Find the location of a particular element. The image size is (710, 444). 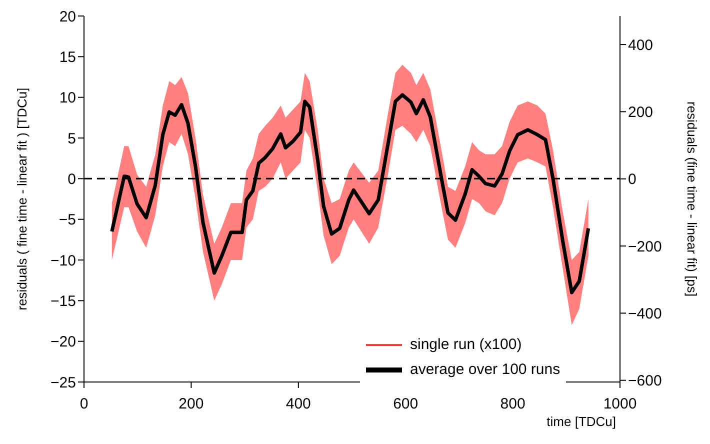

y-tick-label: −10 is located at coordinates (63, 261).